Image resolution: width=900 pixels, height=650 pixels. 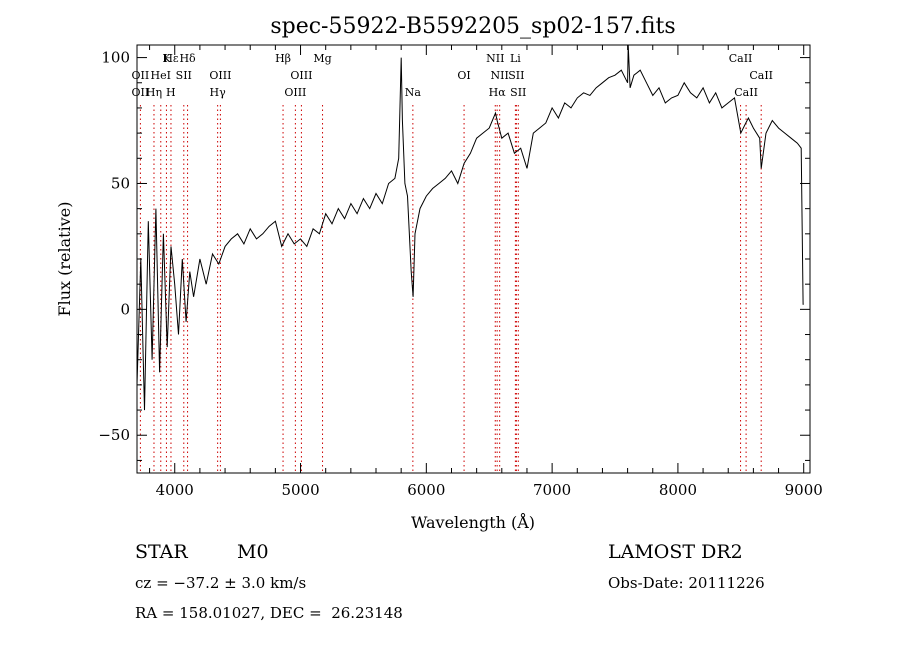 What do you see at coordinates (269, 613) in the screenshot?
I see `coordinates: RA = 158.01027, DEC = 26.23148` at bounding box center [269, 613].